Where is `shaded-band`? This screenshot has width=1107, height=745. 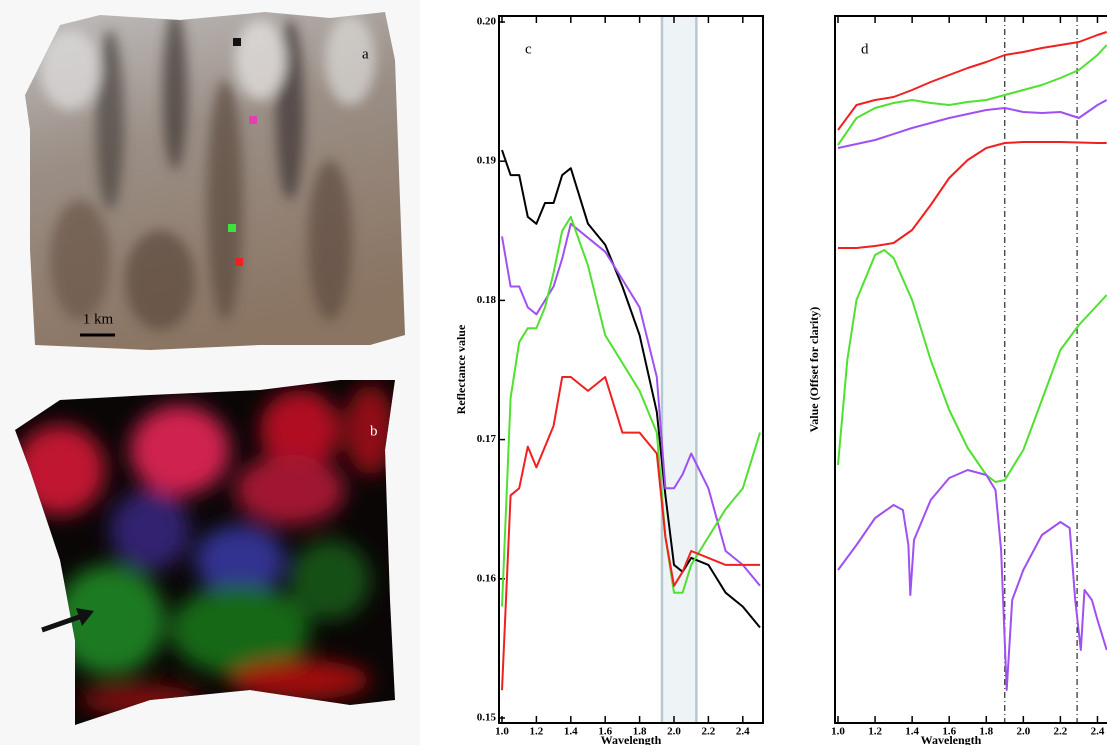
shaded-band is located at coordinates (679, 369).